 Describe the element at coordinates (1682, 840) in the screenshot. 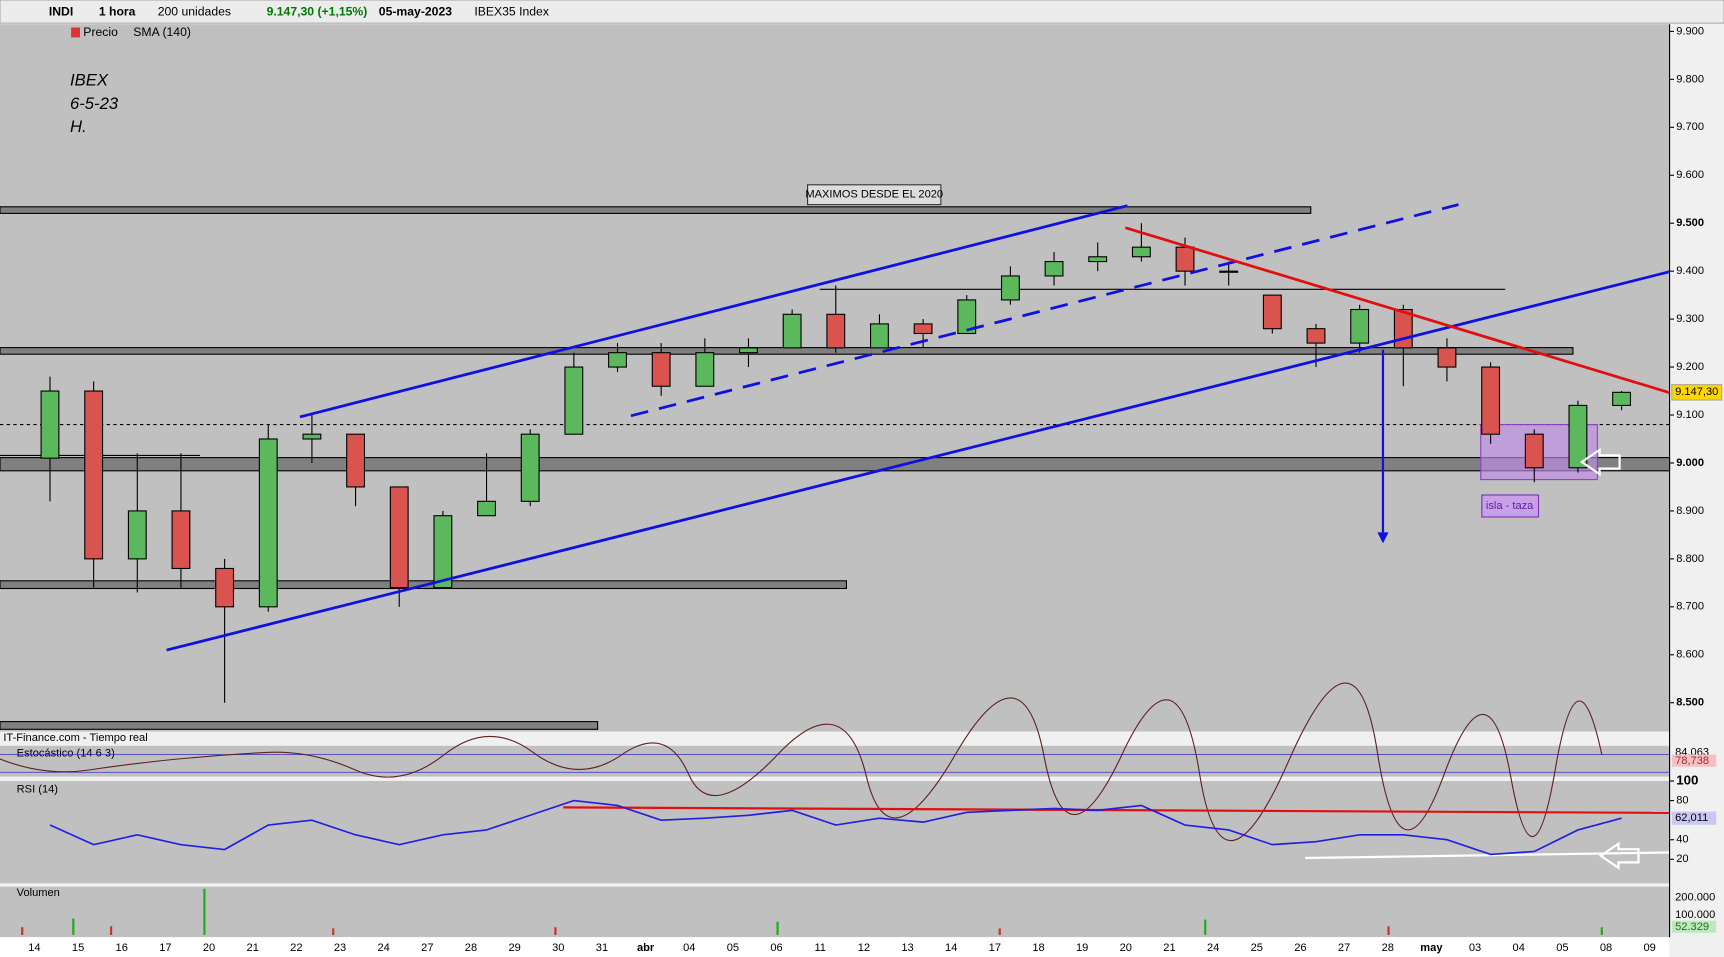

I see `y-tick-label: 40` at that location.